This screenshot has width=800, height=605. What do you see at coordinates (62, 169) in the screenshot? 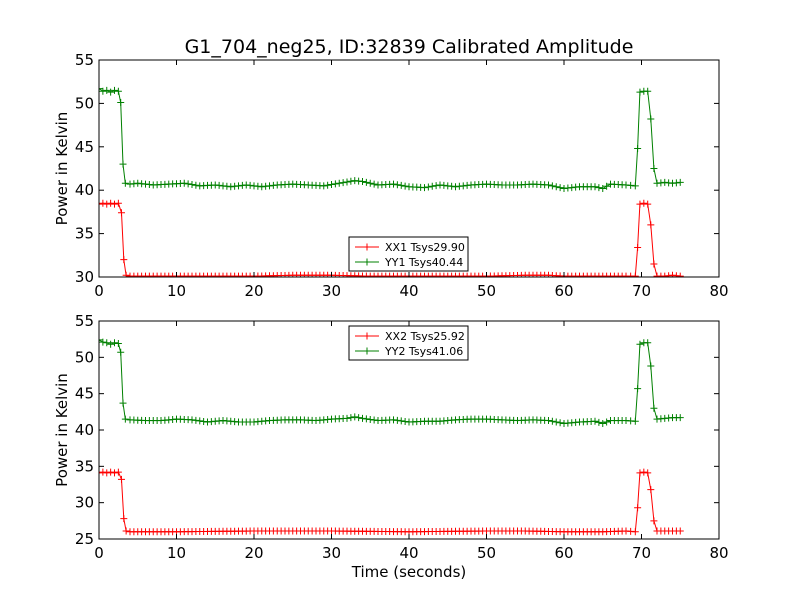
I see `y-axis-label: Power in Kelvin` at bounding box center [62, 169].